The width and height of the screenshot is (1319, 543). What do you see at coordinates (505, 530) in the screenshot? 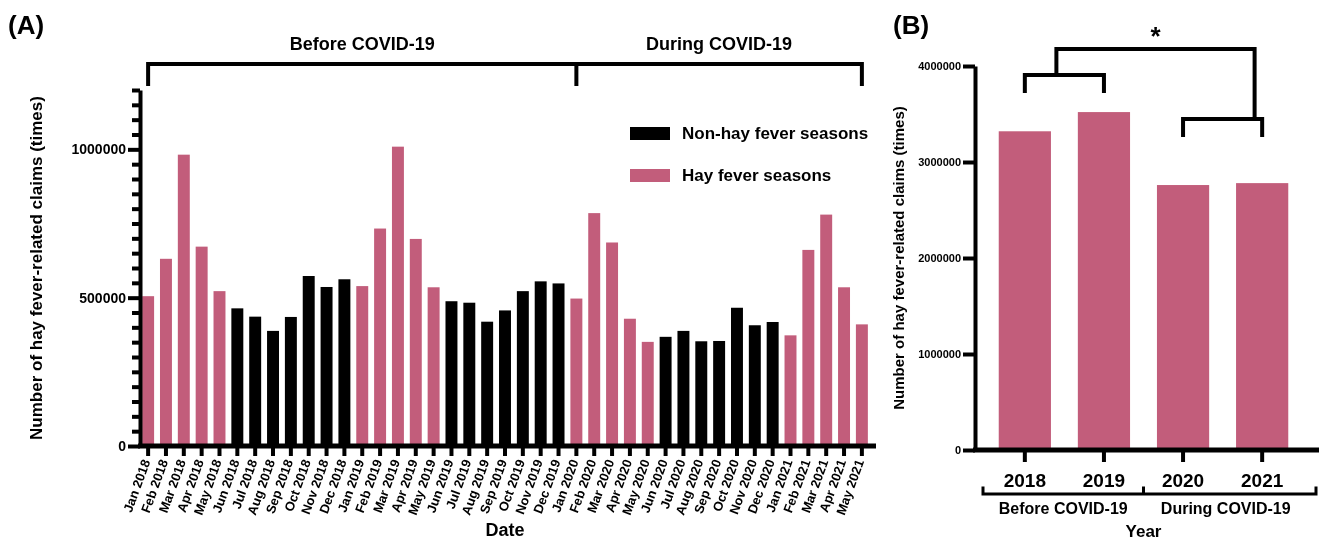
I see `x-axis-title: Date` at bounding box center [505, 530].